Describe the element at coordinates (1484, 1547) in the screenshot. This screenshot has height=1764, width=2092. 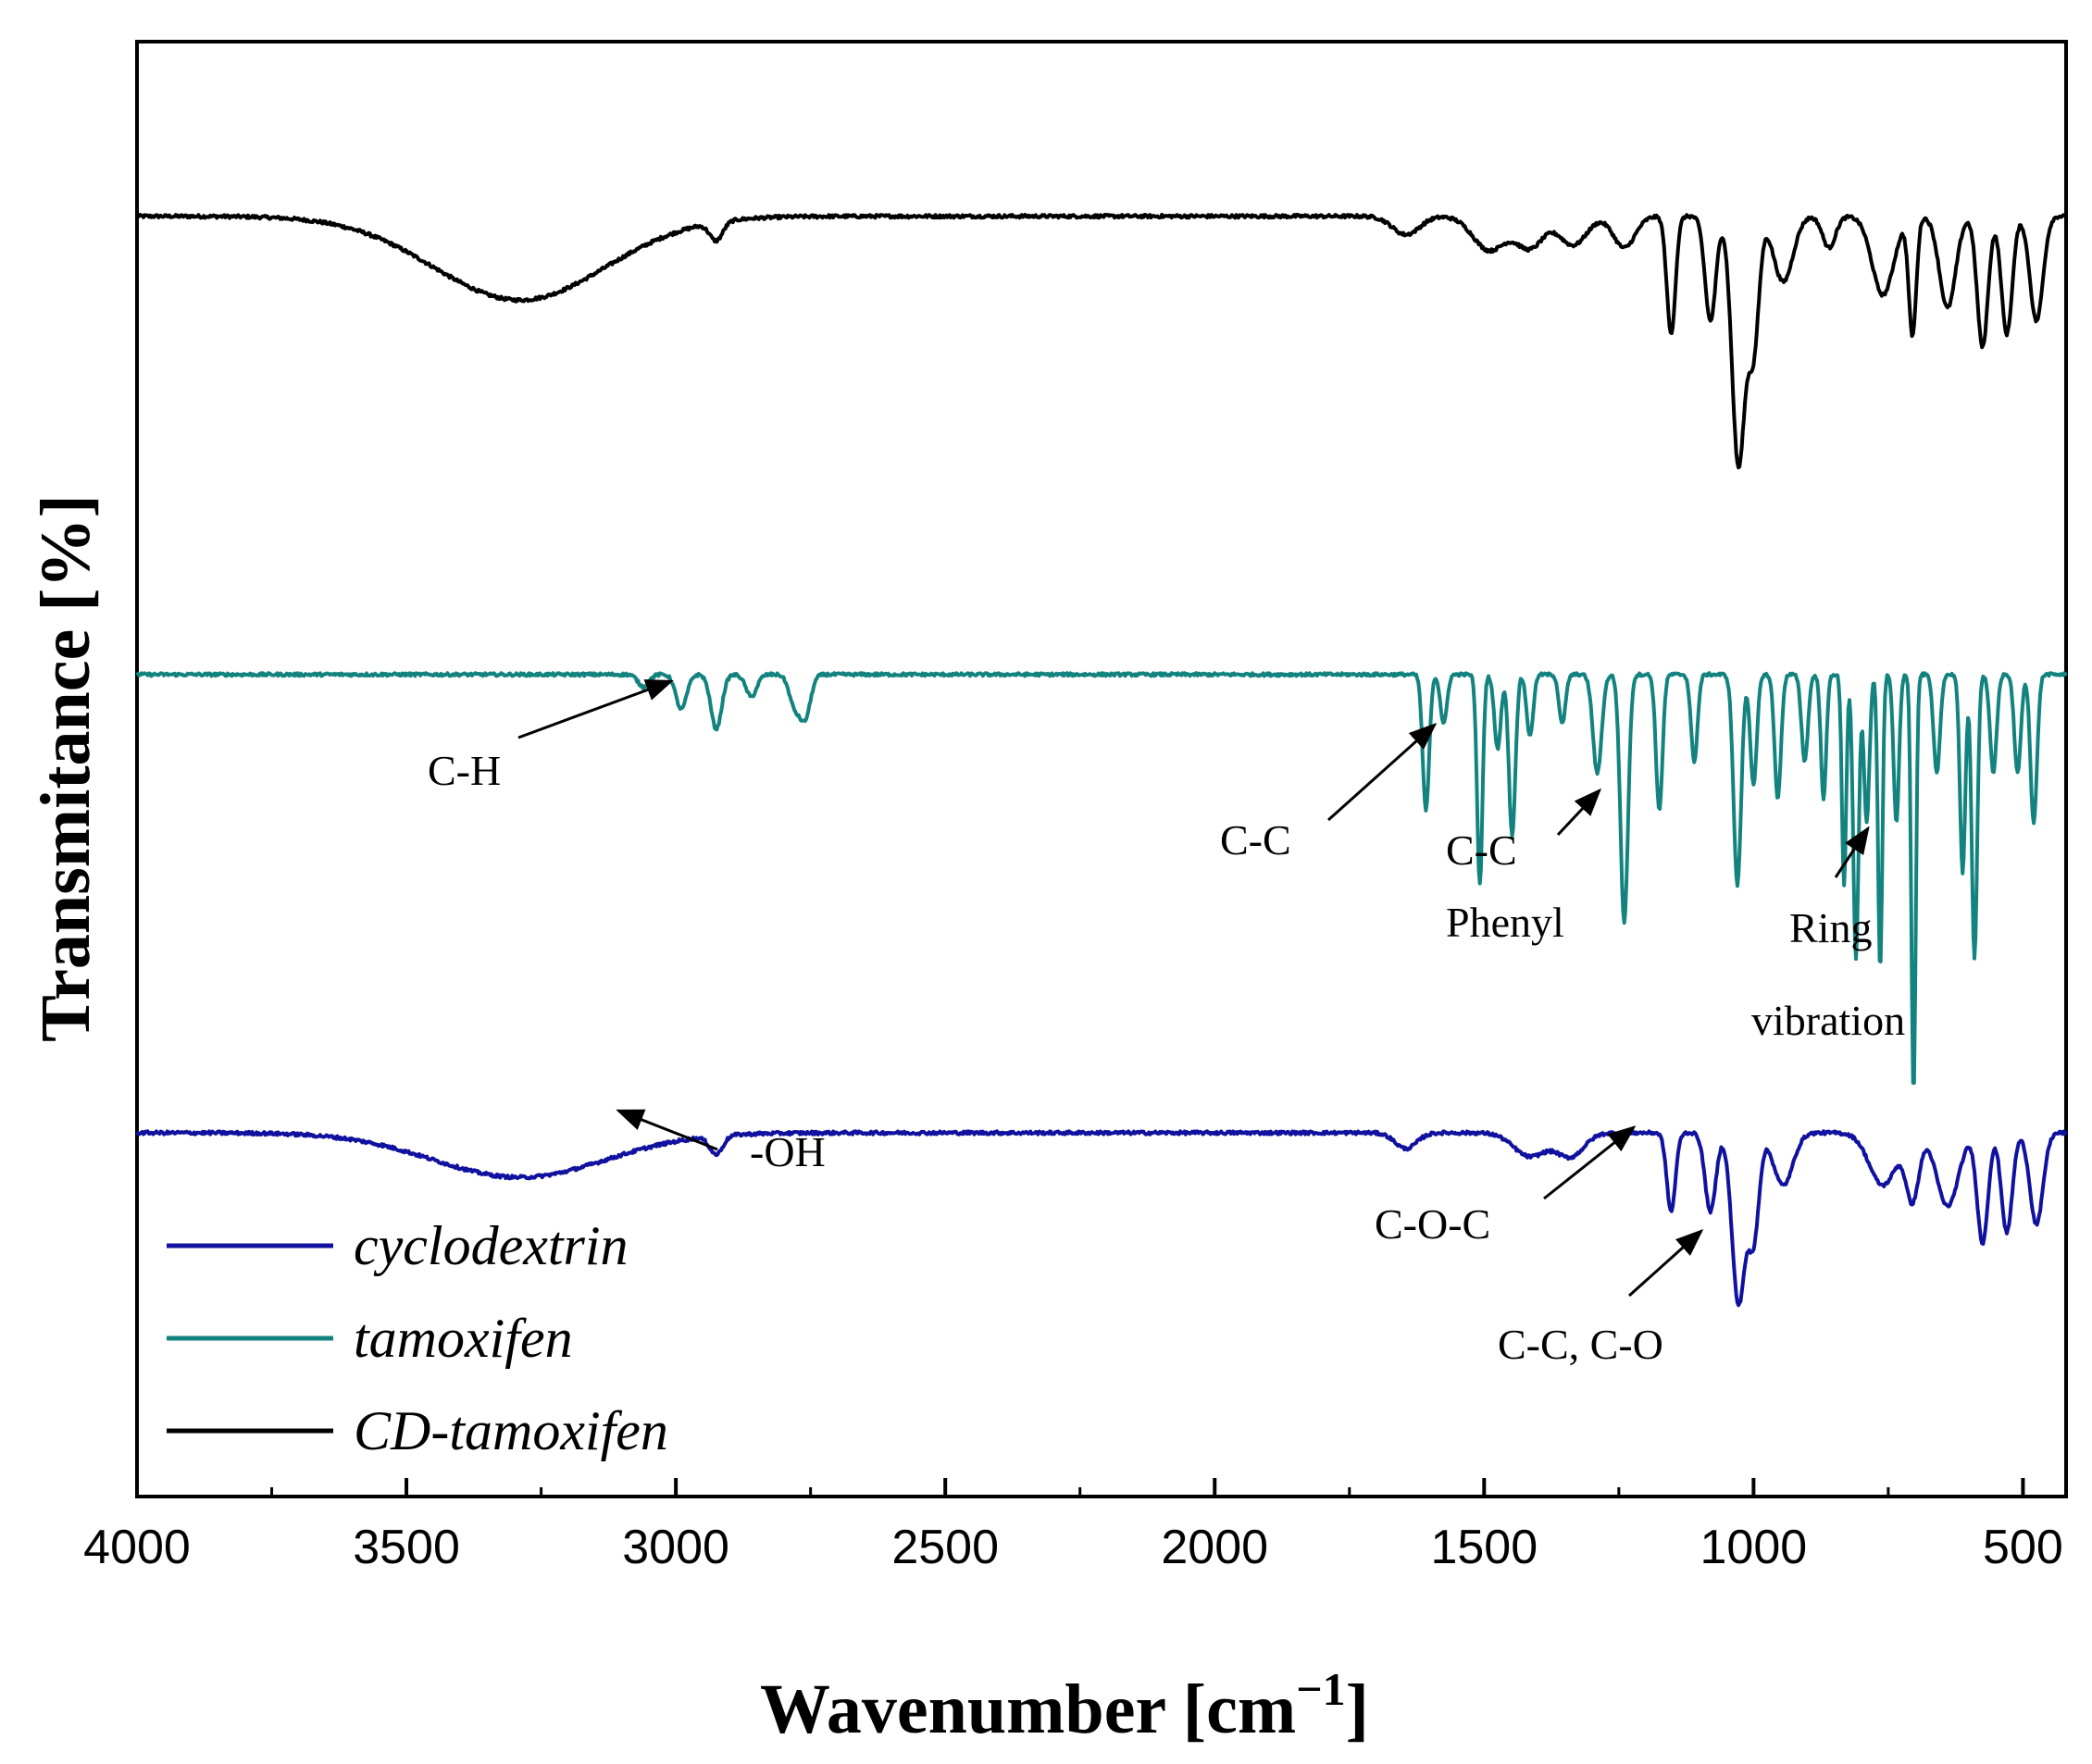
I see `x-tick-label-1500: 1500` at that location.